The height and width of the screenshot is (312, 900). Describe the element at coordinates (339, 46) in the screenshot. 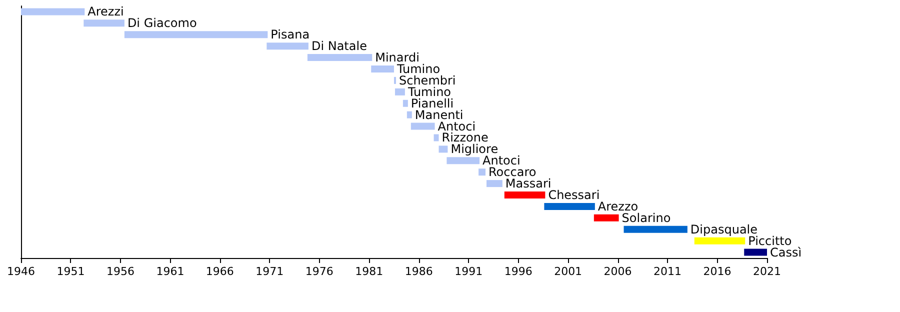

I see `y-tick-label: Di Natale` at that location.